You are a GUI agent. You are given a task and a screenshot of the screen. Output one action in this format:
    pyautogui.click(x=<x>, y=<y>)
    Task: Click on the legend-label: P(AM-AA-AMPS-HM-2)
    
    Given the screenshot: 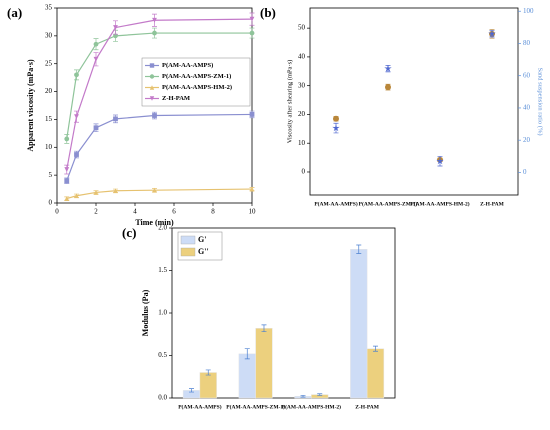 What is the action you would take?
    pyautogui.click(x=197, y=87)
    